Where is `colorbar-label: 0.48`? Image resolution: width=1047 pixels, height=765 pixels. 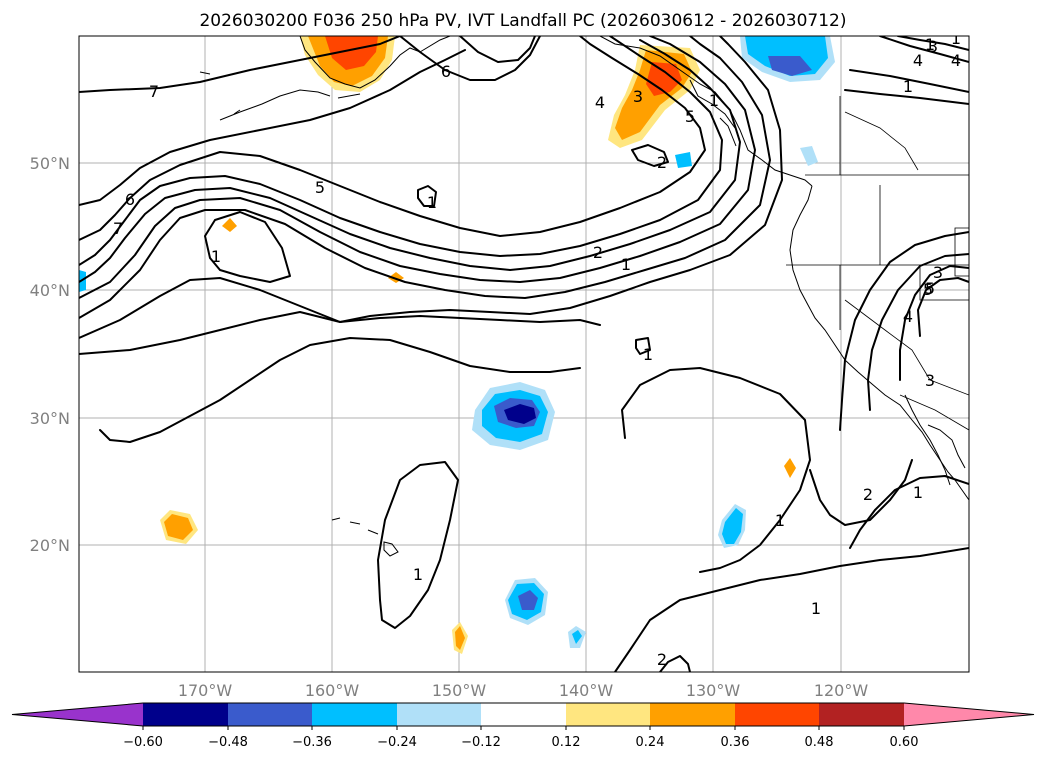 colorbar-label: 0.48 is located at coordinates (819, 742).